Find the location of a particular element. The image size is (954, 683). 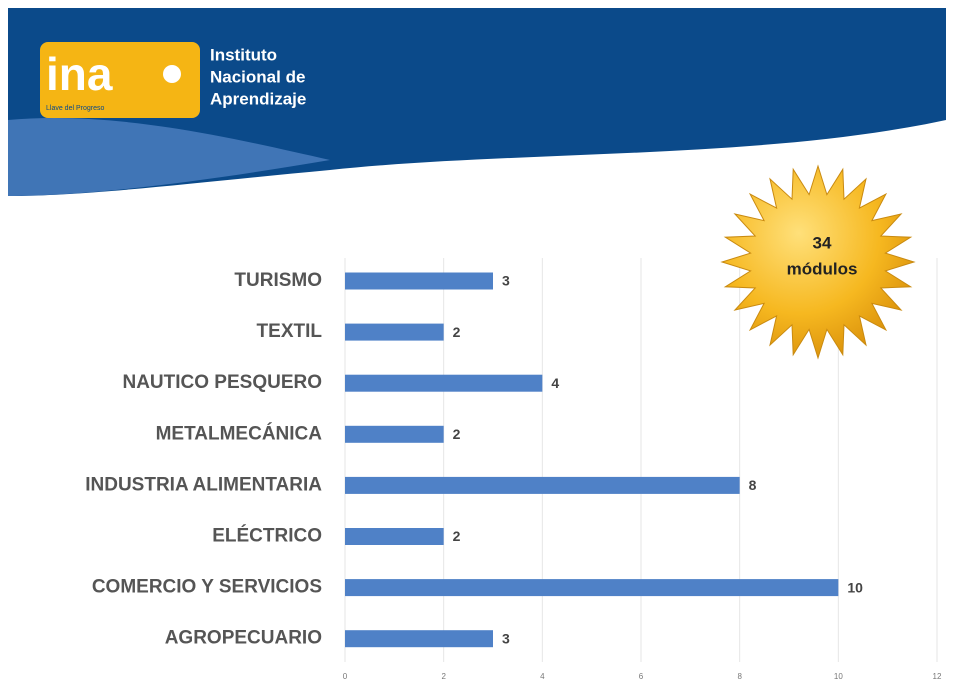

y-tick-label: ELÉCTRICO is located at coordinates (267, 536).